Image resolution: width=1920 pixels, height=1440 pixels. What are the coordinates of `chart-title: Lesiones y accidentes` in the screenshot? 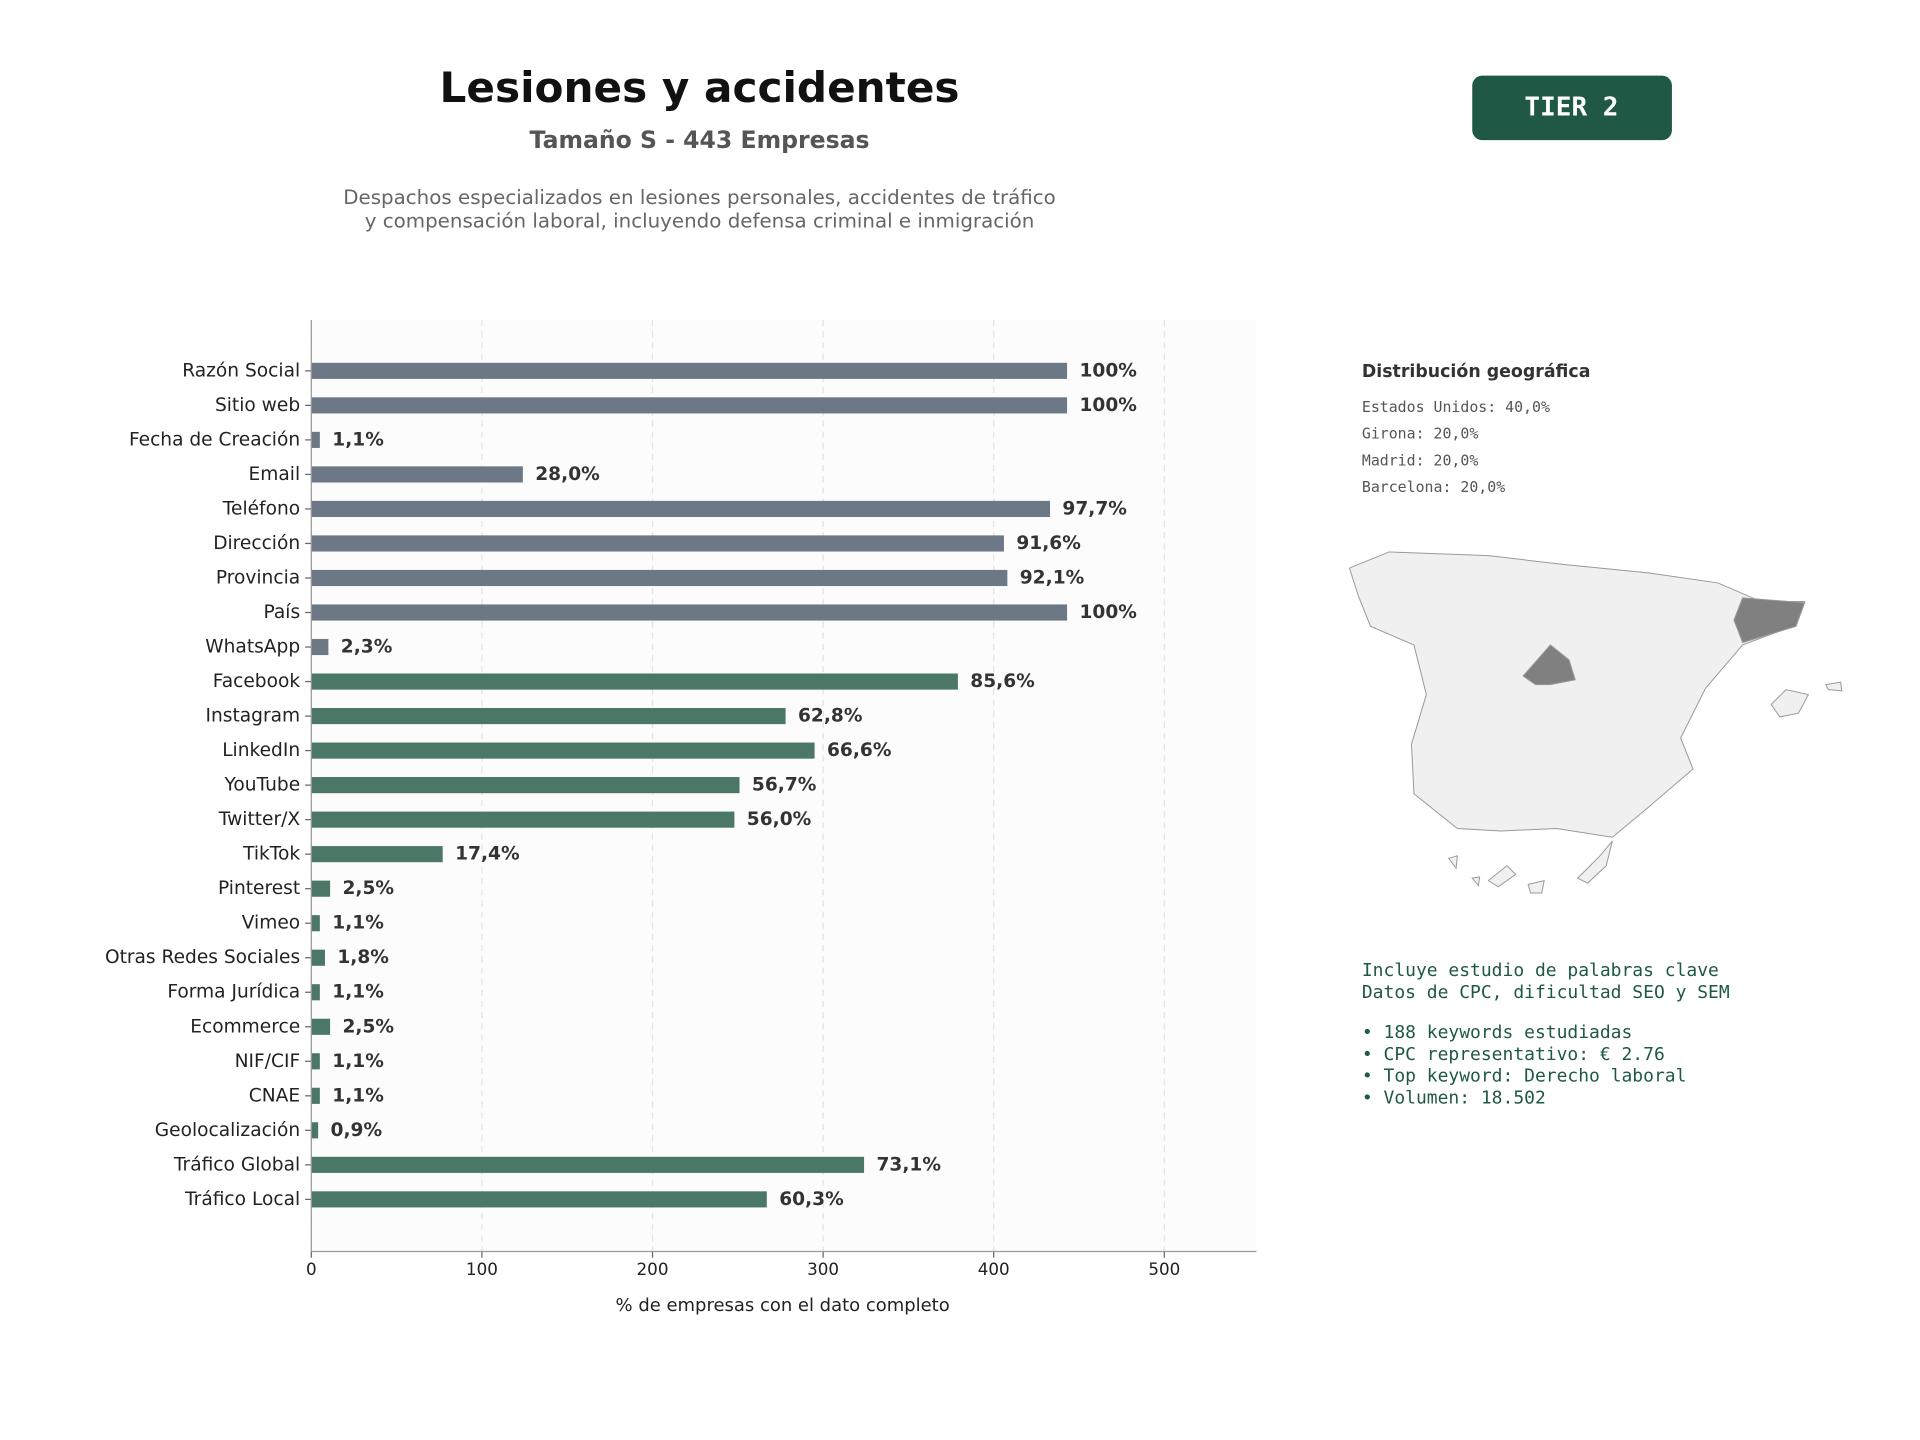 It's located at (700, 87).